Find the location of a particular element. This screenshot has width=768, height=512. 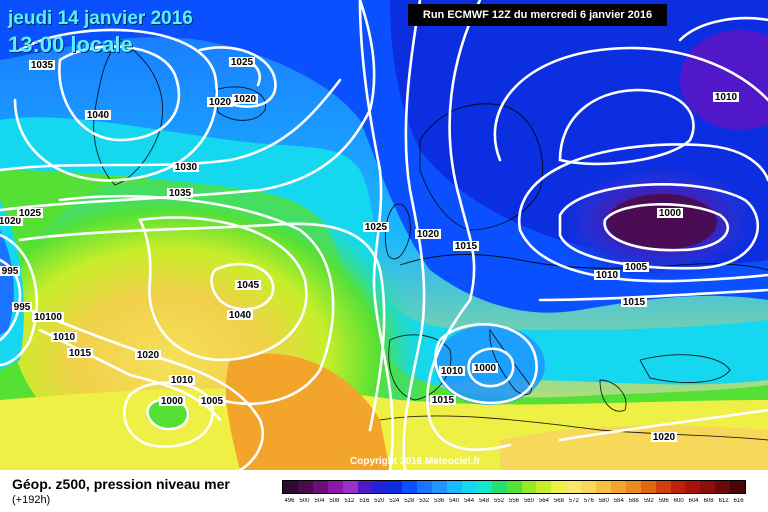

pressure-label-text: 1045 is located at coordinates (248, 285).